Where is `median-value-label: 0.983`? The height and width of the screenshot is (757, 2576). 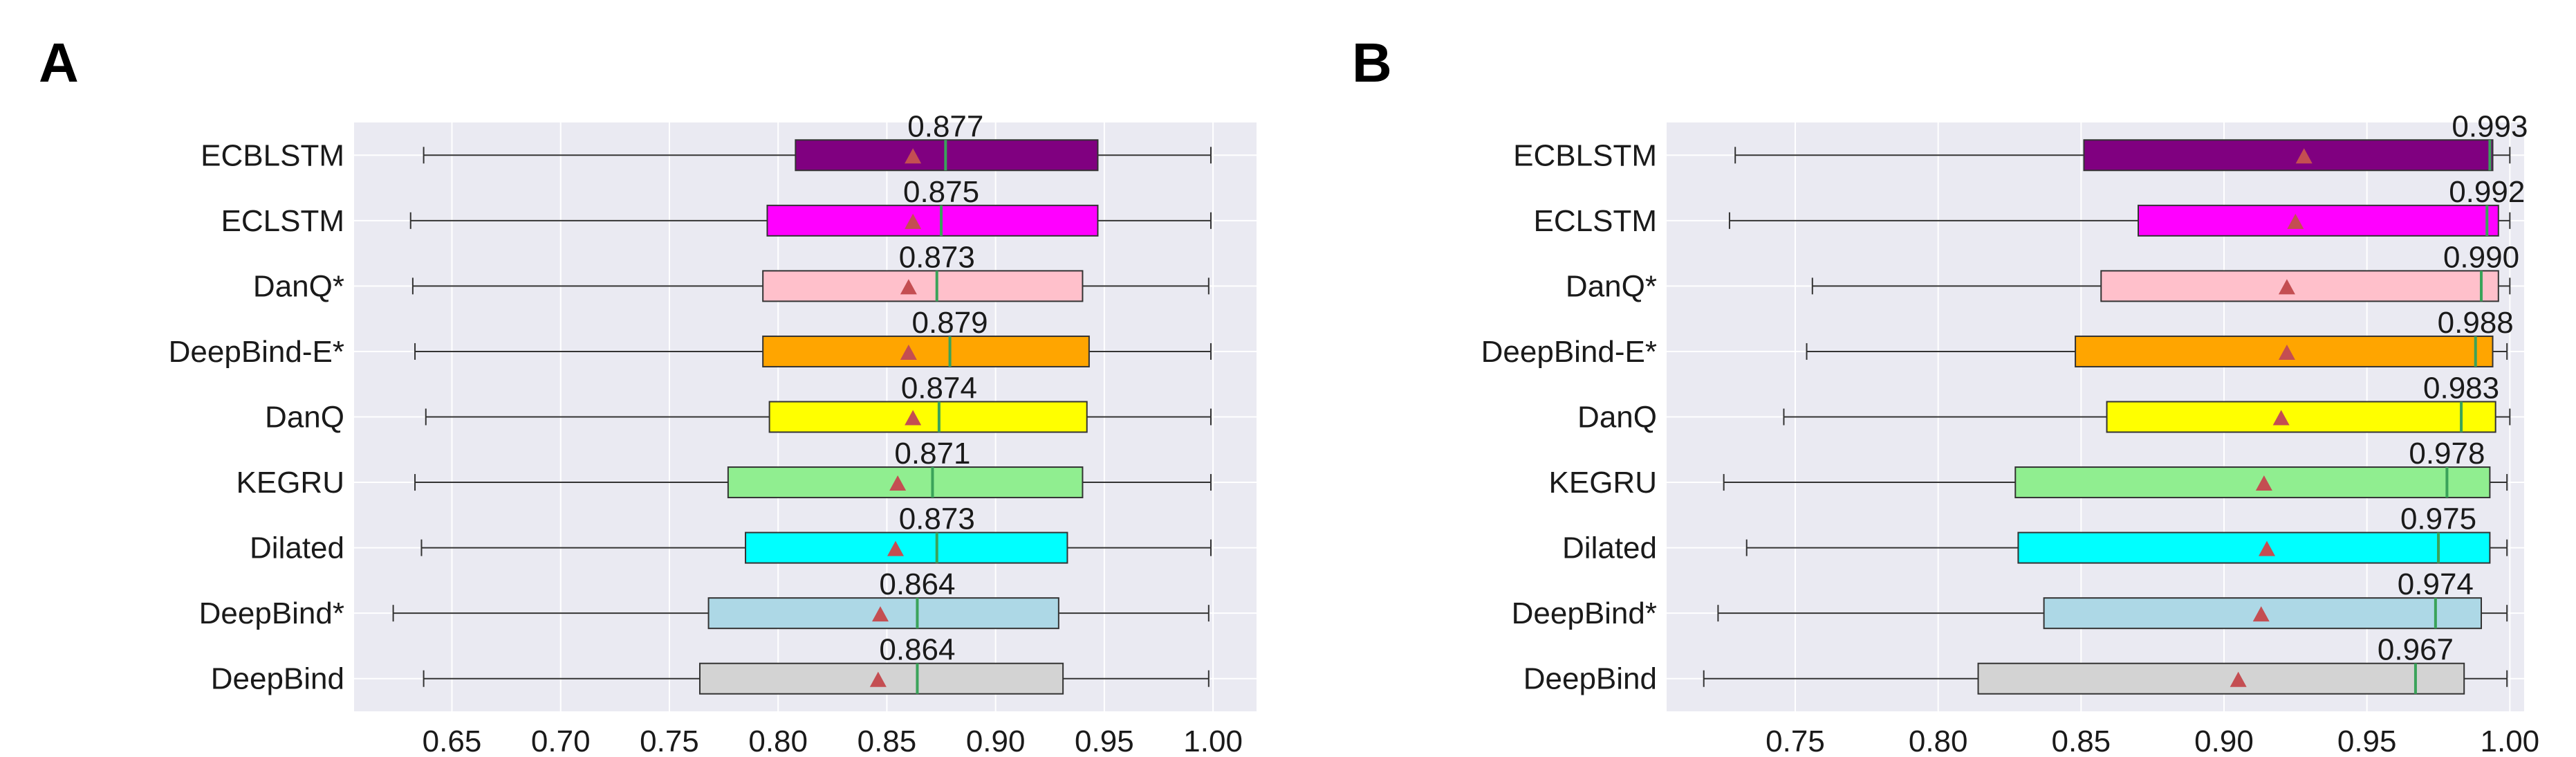 median-value-label: 0.983 is located at coordinates (2461, 388).